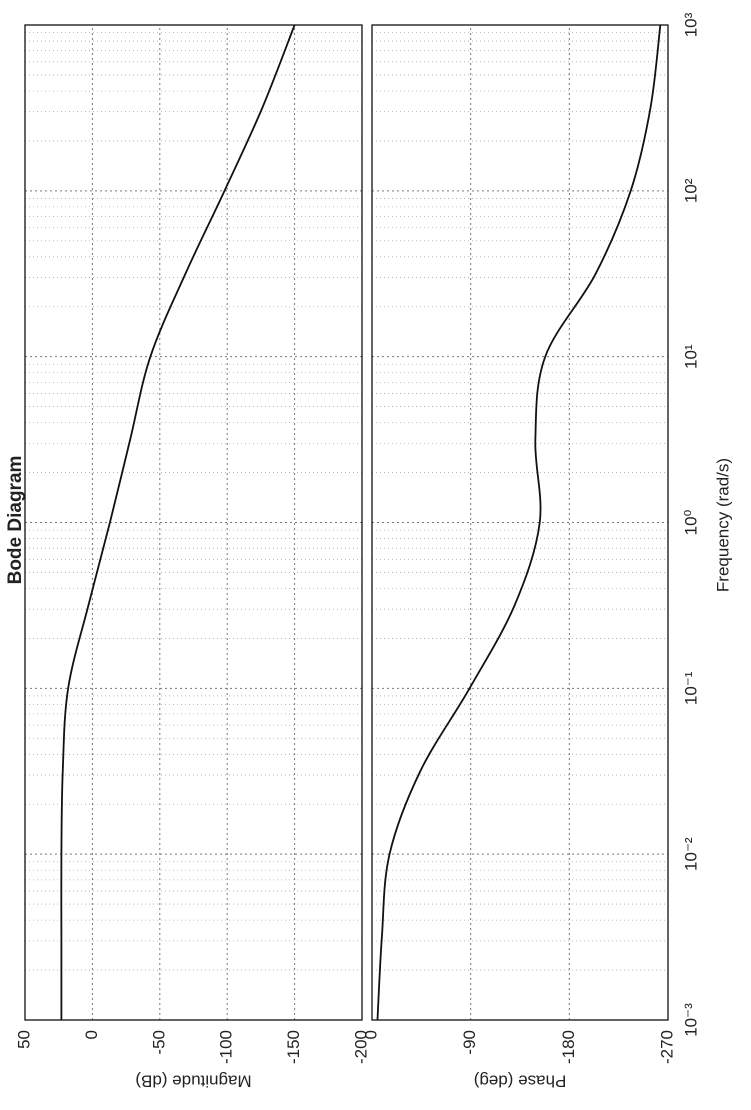  Describe the element at coordinates (690, 1020) in the screenshot. I see `x-tick-label: 10⁻³` at that location.